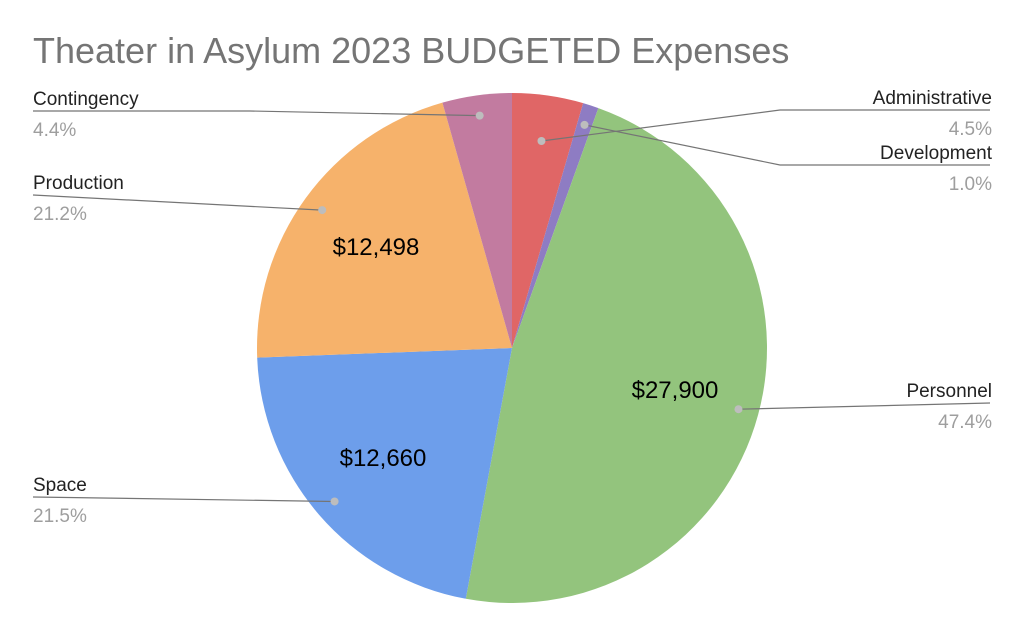 The height and width of the screenshot is (633, 1023). I want to click on percent-production: 21.2%, so click(60, 214).